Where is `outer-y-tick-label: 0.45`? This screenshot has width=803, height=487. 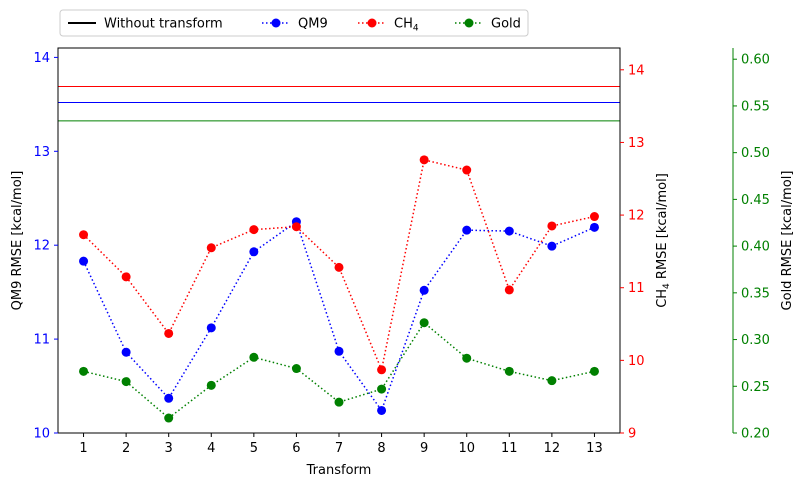 outer-y-tick-label: 0.45 is located at coordinates (755, 200).